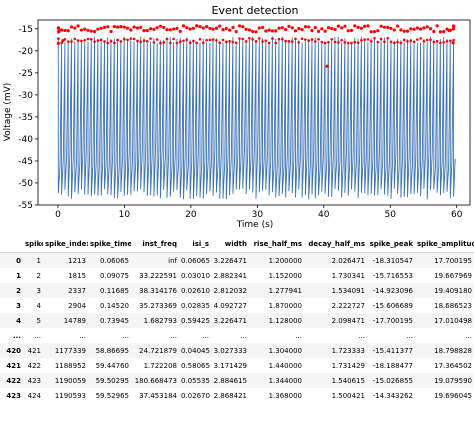  What do you see at coordinates (158, 305) in the screenshot?
I see `cell-inst-freq: 35.273369` at bounding box center [158, 305].